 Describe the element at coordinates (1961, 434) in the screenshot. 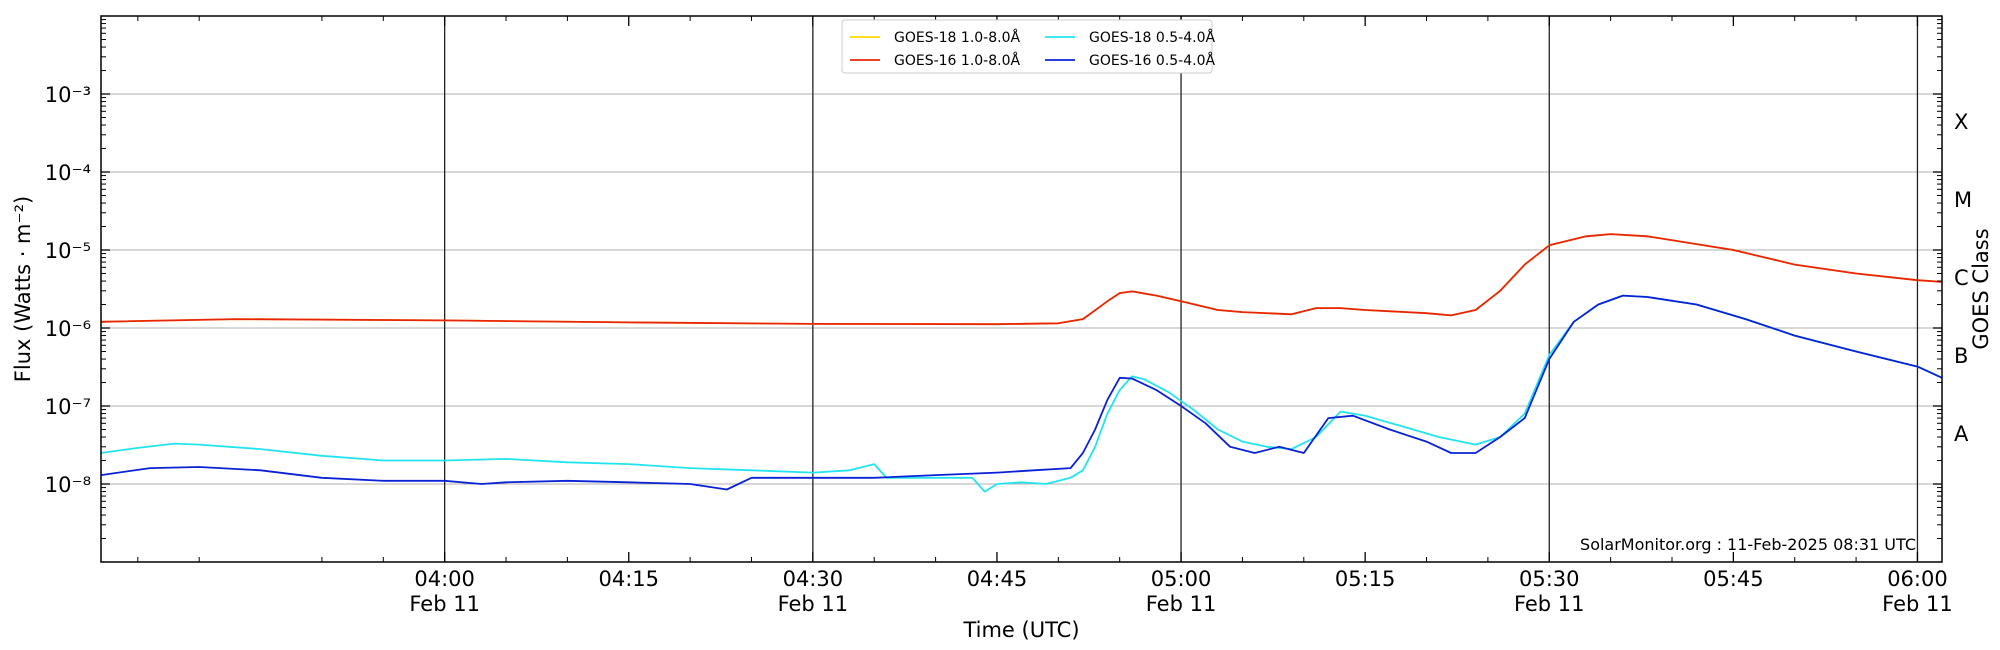

I see `goes-class-label: A` at that location.